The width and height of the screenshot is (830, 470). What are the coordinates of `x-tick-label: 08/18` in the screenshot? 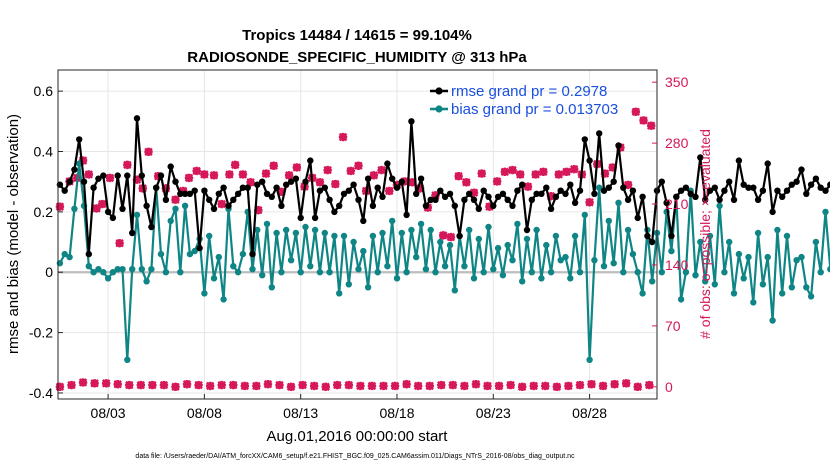 It's located at (396, 413).